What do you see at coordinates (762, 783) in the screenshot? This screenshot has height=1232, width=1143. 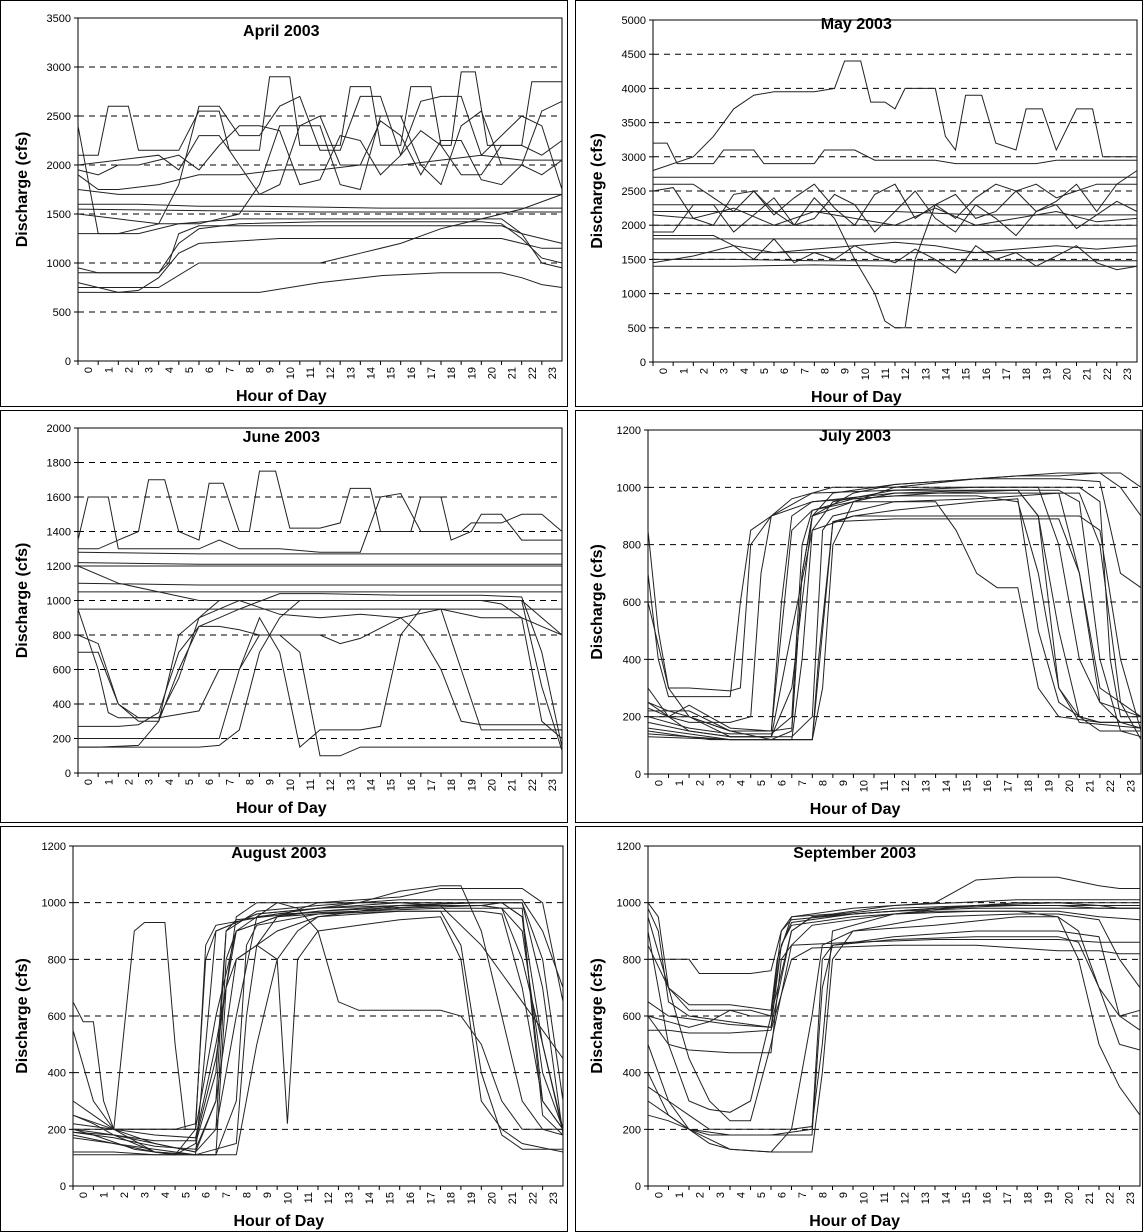 I see `july-2003-x-tick-label: 5` at bounding box center [762, 783].